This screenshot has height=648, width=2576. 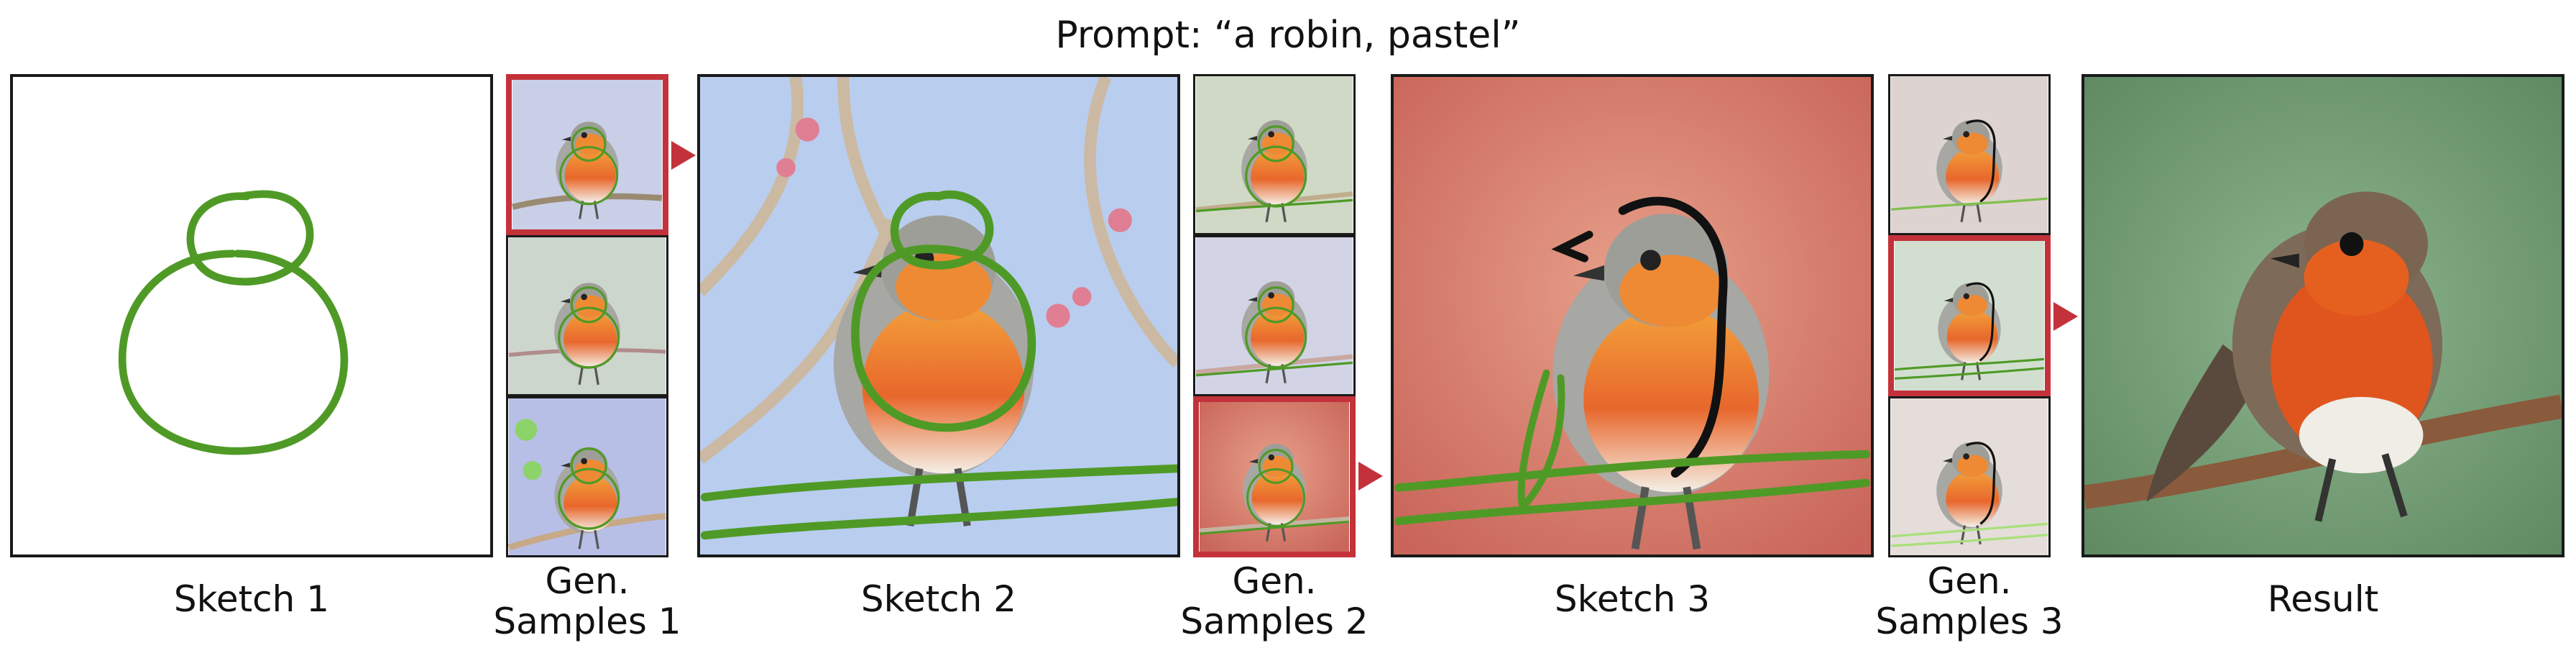 I want to click on label-gen-samples-3: Gen. Samples 3, so click(x=1969, y=601).